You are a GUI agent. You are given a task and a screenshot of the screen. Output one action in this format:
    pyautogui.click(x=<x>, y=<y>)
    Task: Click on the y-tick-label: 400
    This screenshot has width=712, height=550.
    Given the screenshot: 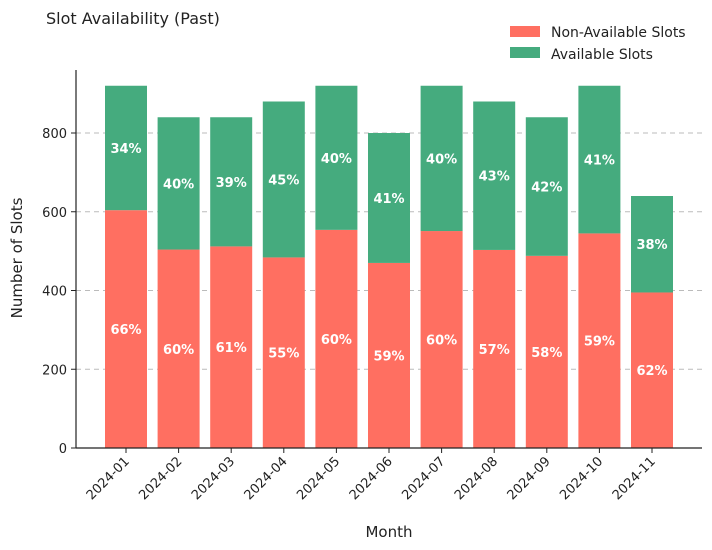 What is the action you would take?
    pyautogui.click(x=54, y=292)
    